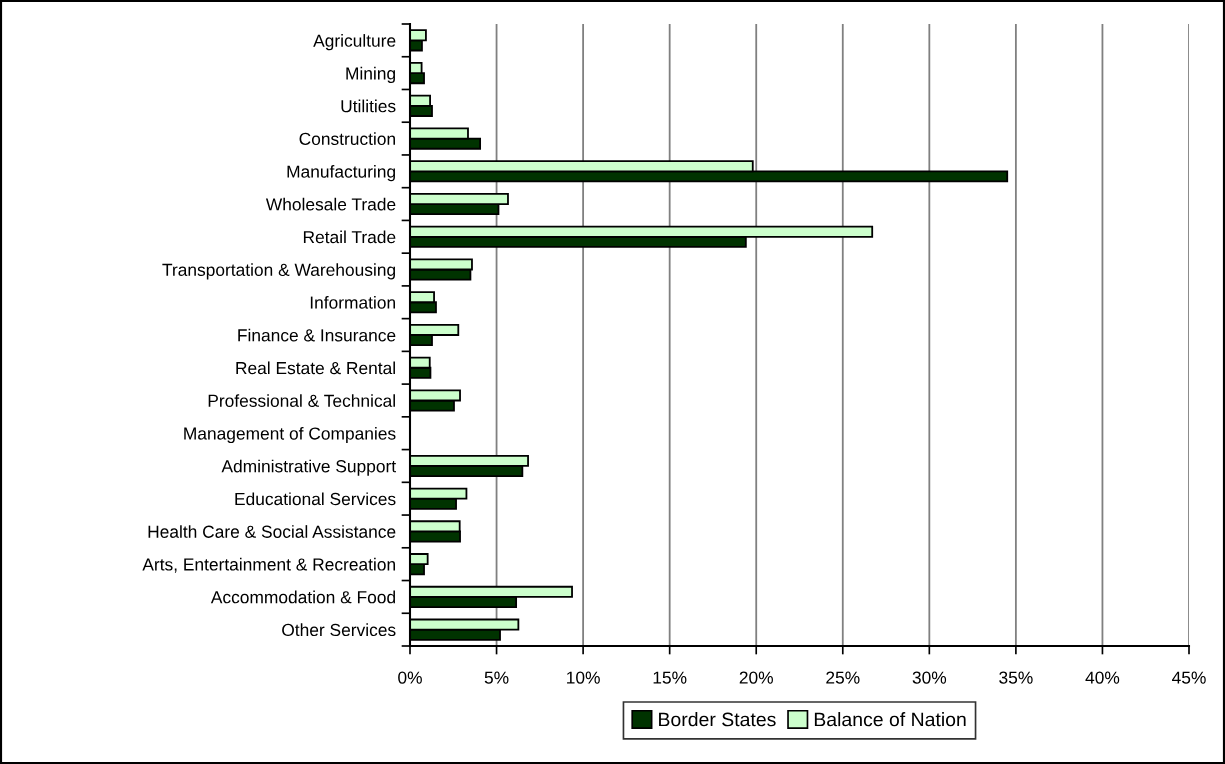  What do you see at coordinates (368, 106) in the screenshot?
I see `y-tick-label: Utilities` at bounding box center [368, 106].